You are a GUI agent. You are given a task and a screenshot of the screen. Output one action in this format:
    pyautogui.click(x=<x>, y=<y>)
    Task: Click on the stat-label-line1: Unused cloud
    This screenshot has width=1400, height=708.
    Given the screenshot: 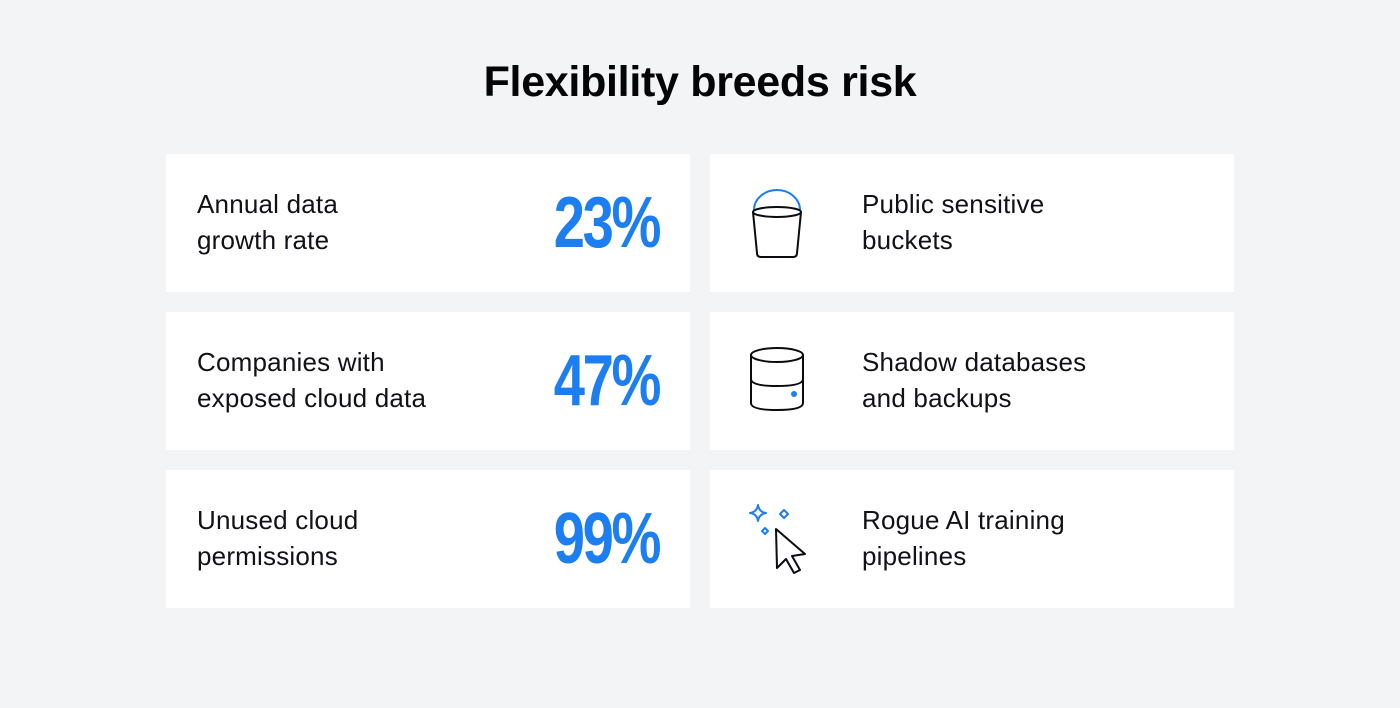 What is the action you would take?
    pyautogui.click(x=278, y=520)
    